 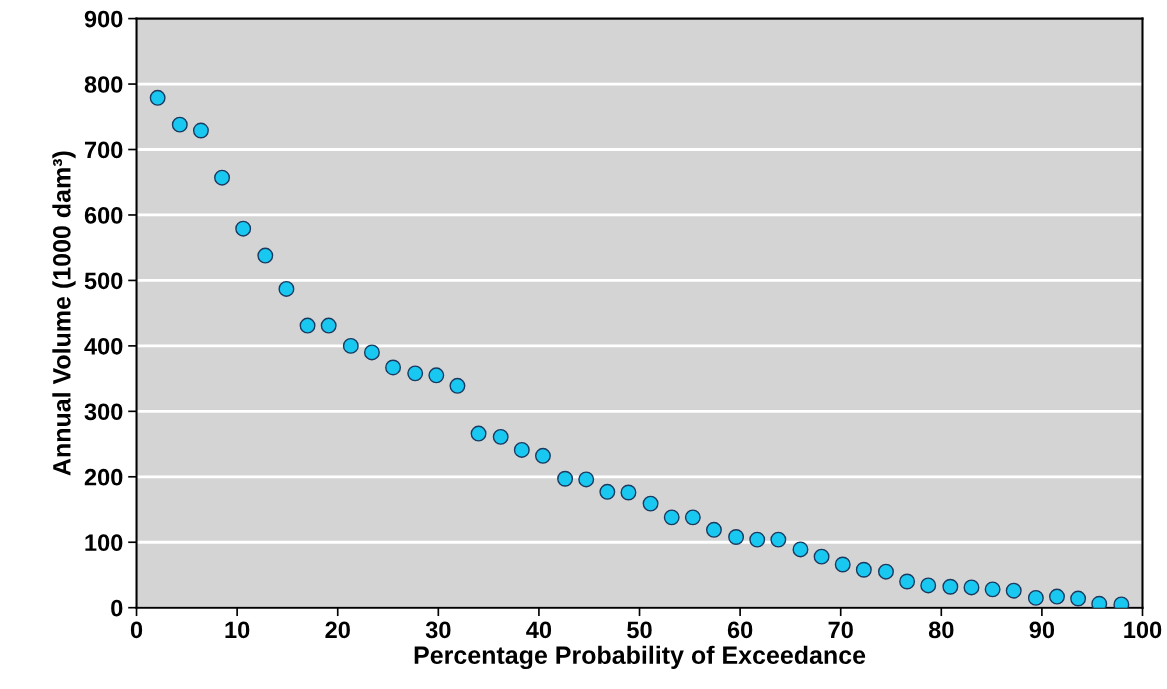 What do you see at coordinates (117, 608) in the screenshot?
I see `y-tick-label: 0` at bounding box center [117, 608].